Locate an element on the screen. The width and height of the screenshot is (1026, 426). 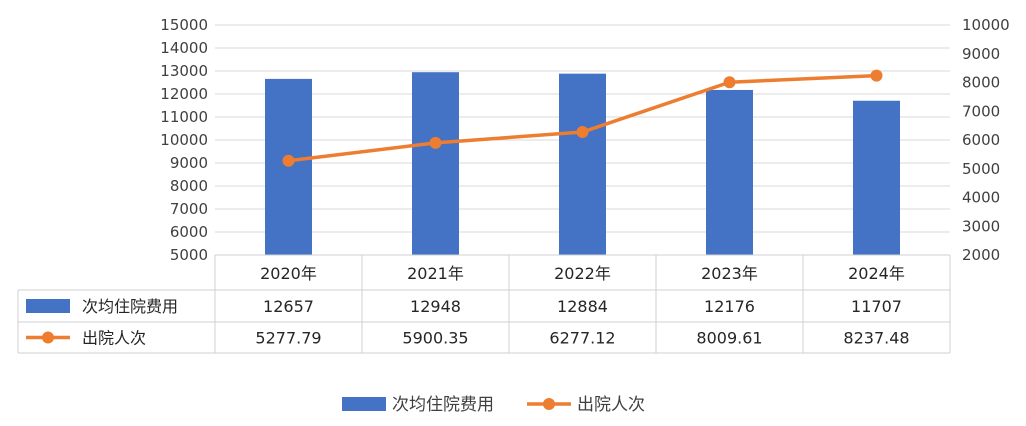
value-cell: 12176 is located at coordinates (729, 306).